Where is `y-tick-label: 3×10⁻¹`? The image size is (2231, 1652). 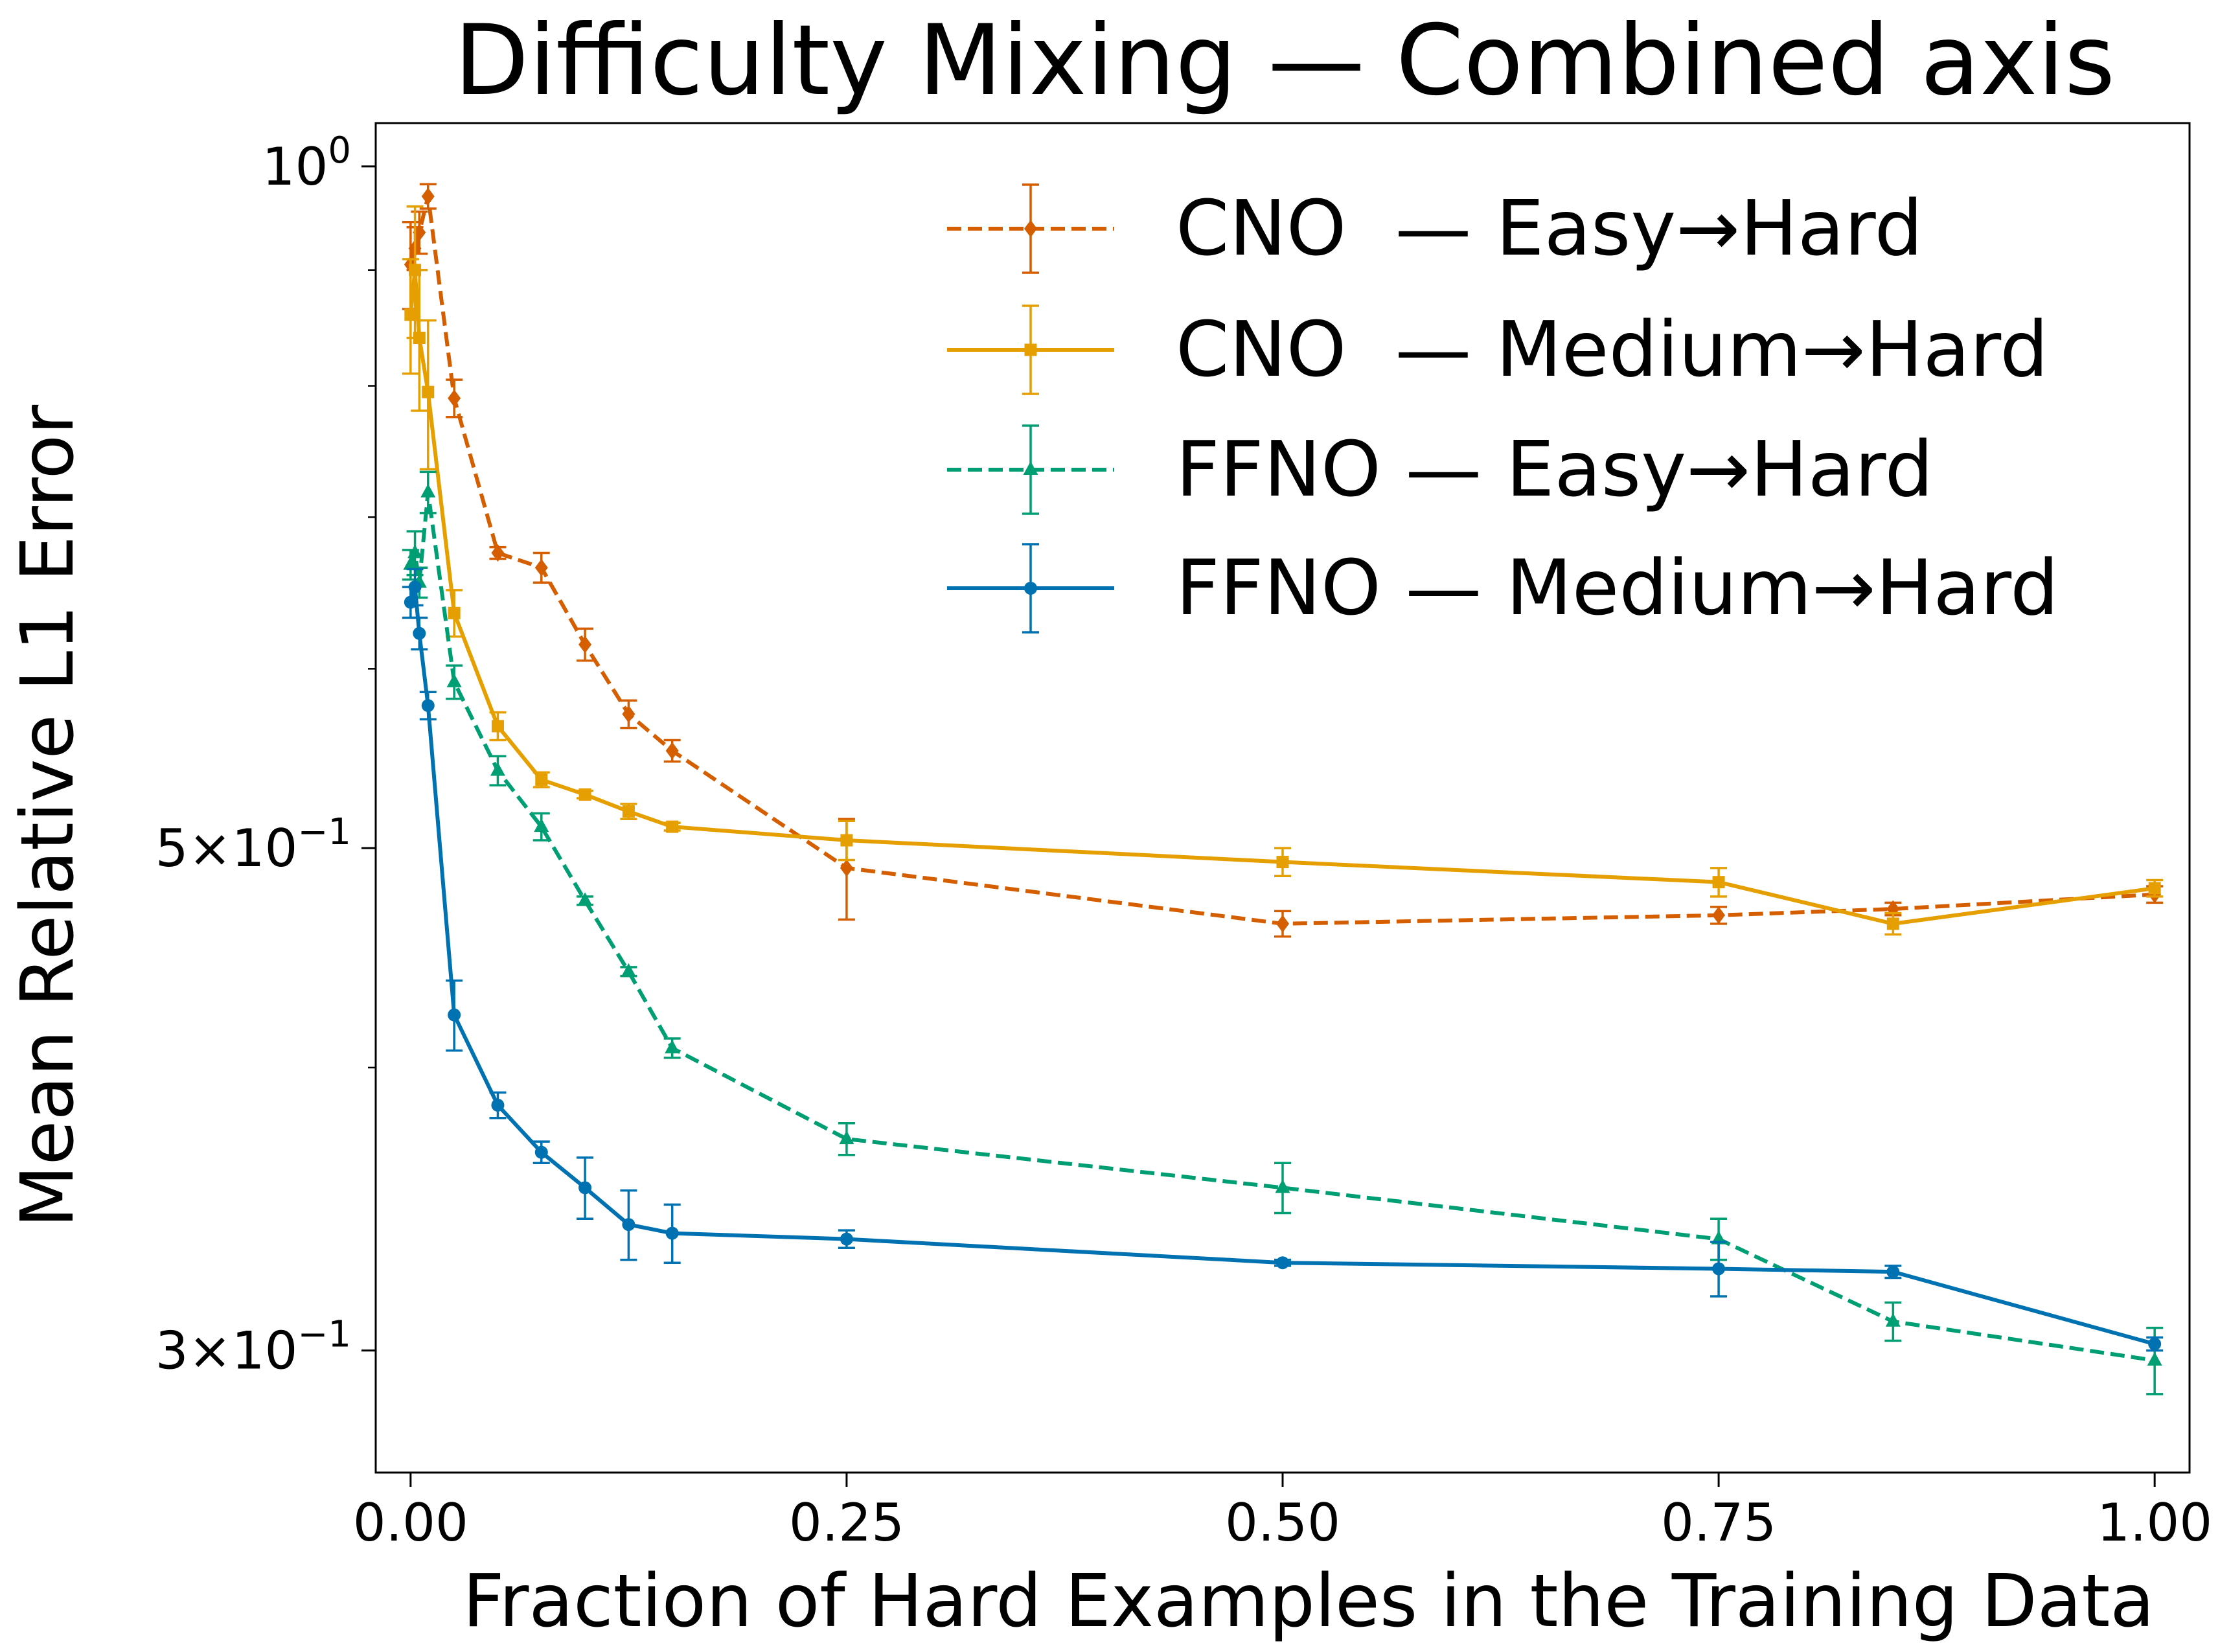
y-tick-label: 3×10⁻¹ is located at coordinates (253, 1347).